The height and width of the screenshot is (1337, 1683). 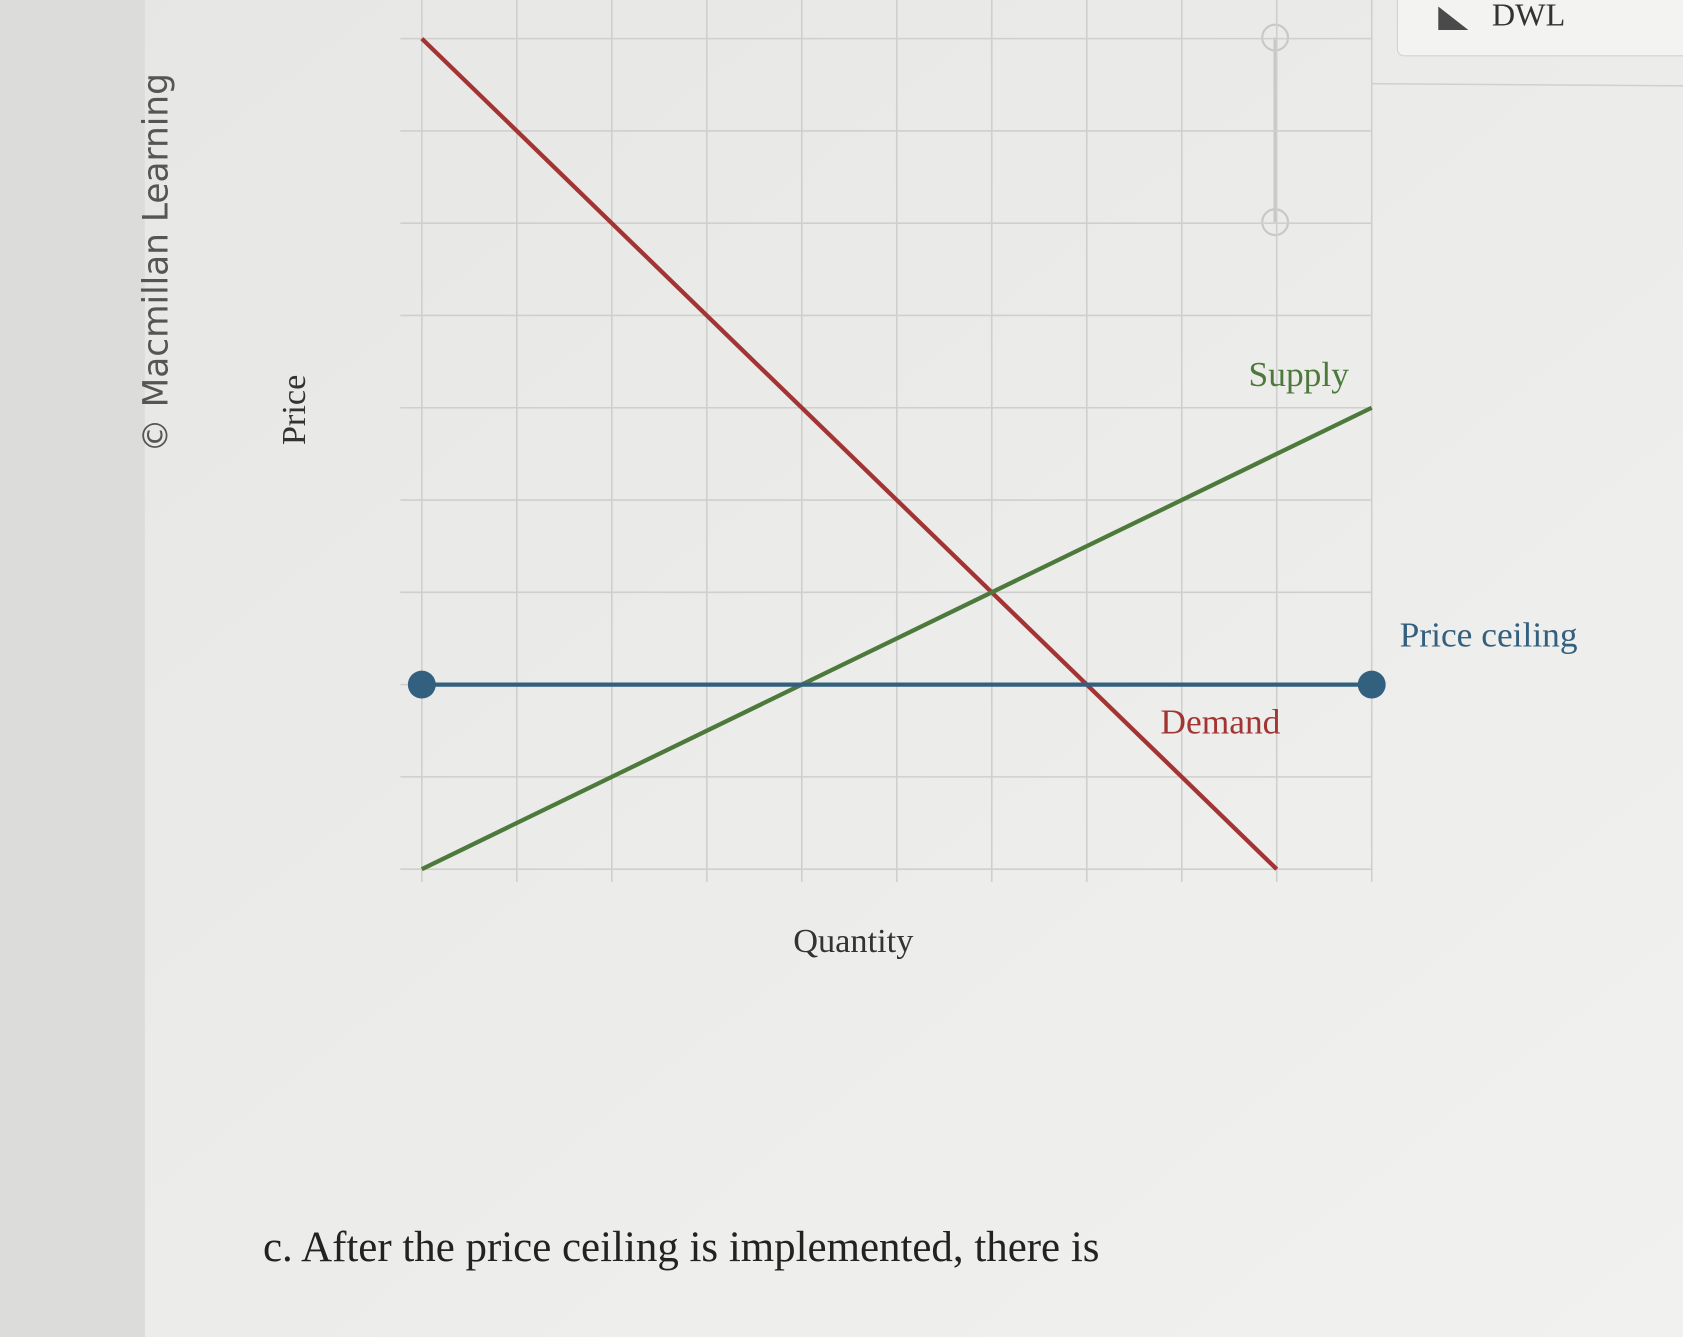 I want to click on left-margin, so click(x=72, y=668).